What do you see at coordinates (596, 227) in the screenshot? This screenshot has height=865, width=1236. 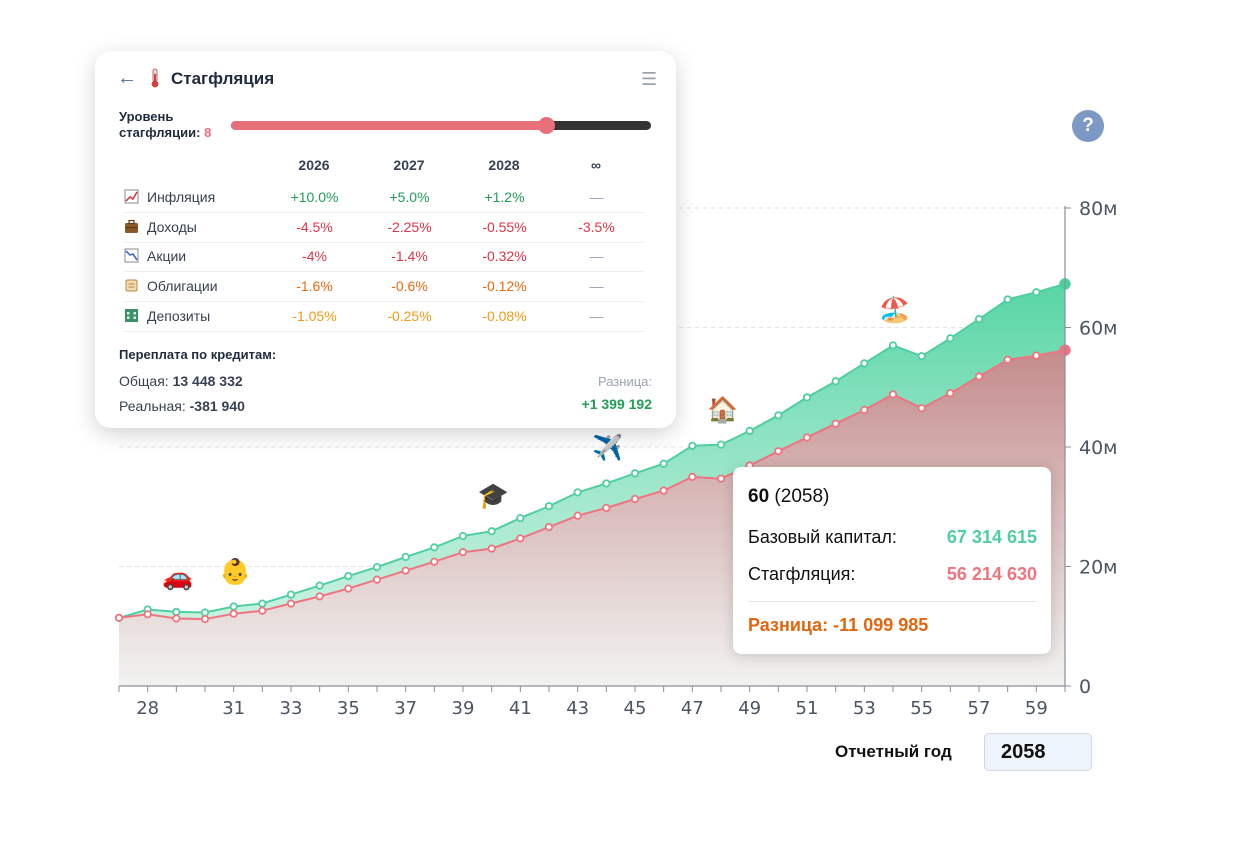 I see `table-cell: -3.5%` at bounding box center [596, 227].